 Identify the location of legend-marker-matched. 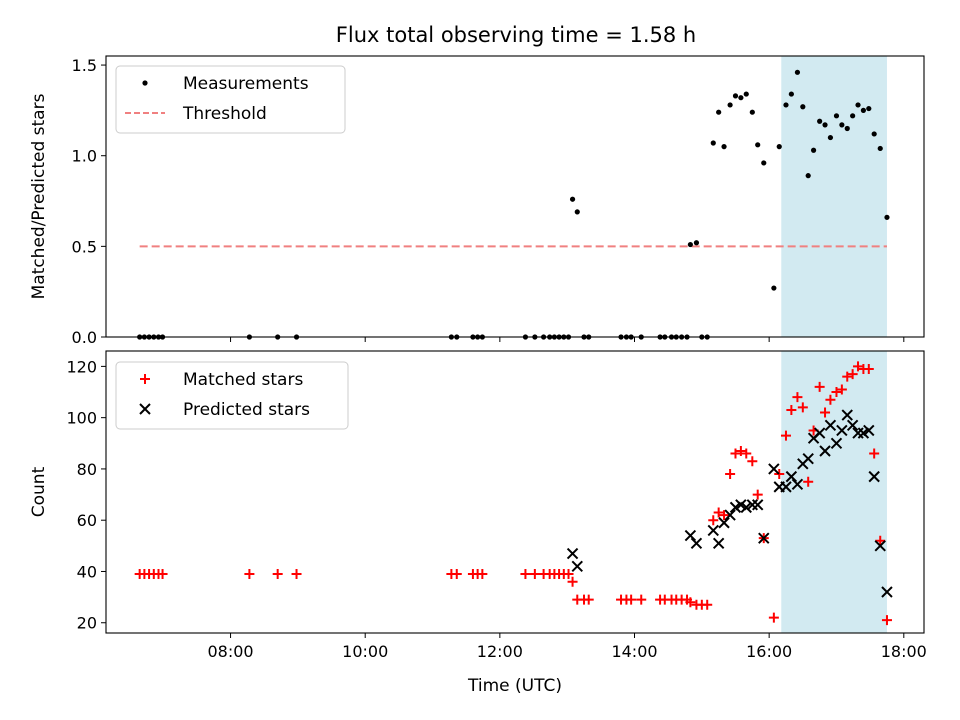
(145, 379).